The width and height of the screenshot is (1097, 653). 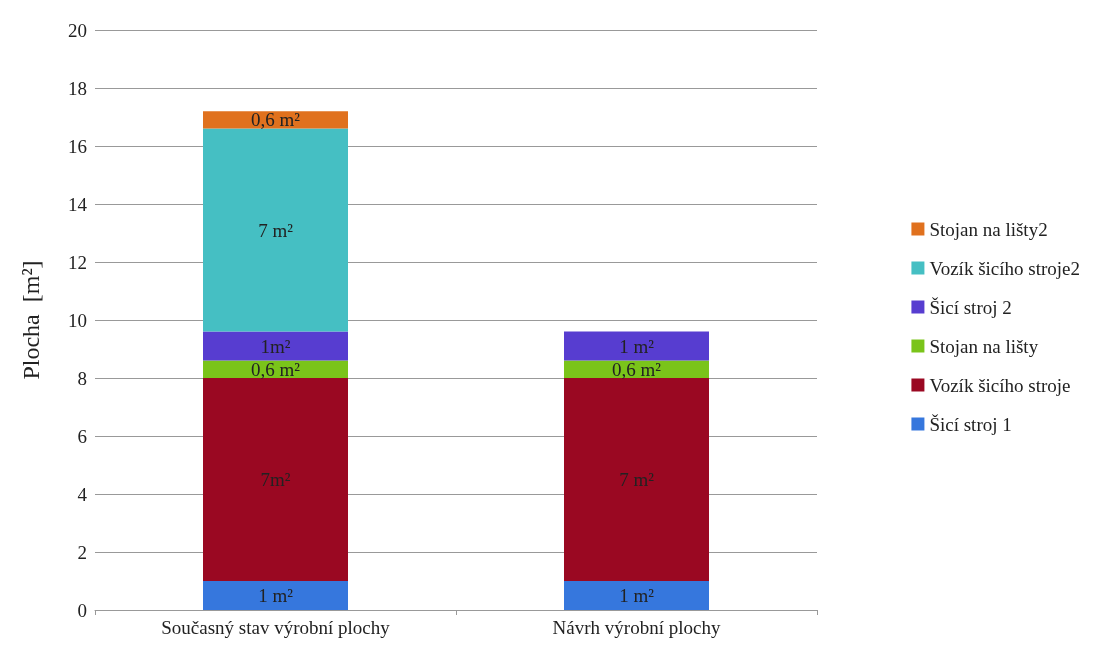 What do you see at coordinates (82, 552) in the screenshot?
I see `y-tick-label: 2` at bounding box center [82, 552].